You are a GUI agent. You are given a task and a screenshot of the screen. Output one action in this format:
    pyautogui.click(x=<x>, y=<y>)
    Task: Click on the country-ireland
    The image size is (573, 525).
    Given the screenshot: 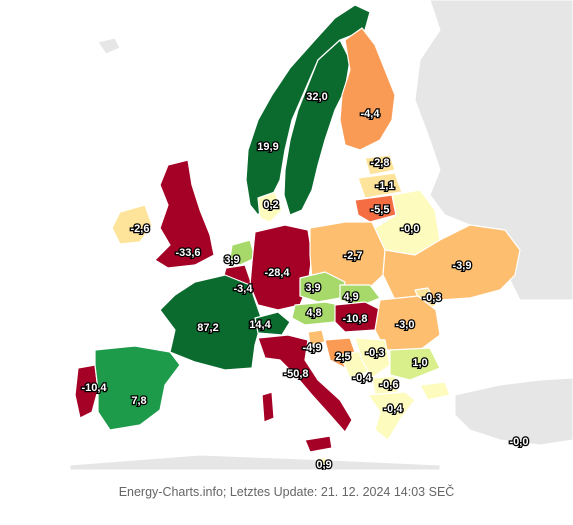 What is the action you would take?
    pyautogui.click(x=132, y=224)
    